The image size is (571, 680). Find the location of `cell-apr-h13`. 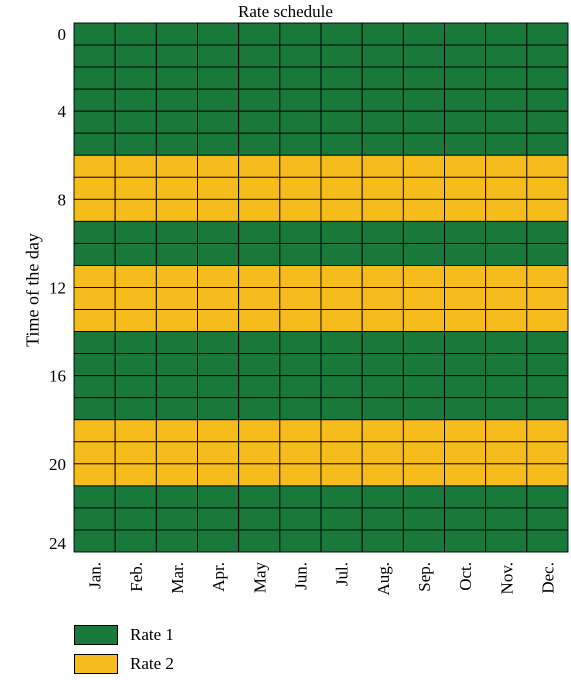

cell-apr-h13 is located at coordinates (218, 321).